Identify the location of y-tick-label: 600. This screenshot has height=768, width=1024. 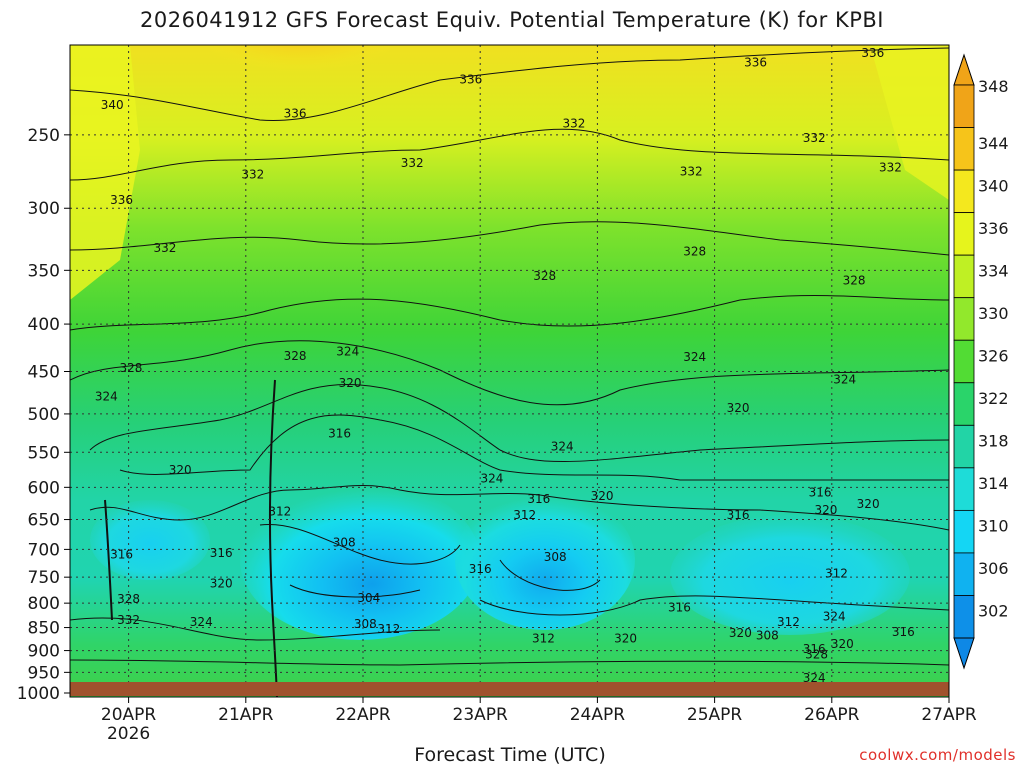
(44, 488).